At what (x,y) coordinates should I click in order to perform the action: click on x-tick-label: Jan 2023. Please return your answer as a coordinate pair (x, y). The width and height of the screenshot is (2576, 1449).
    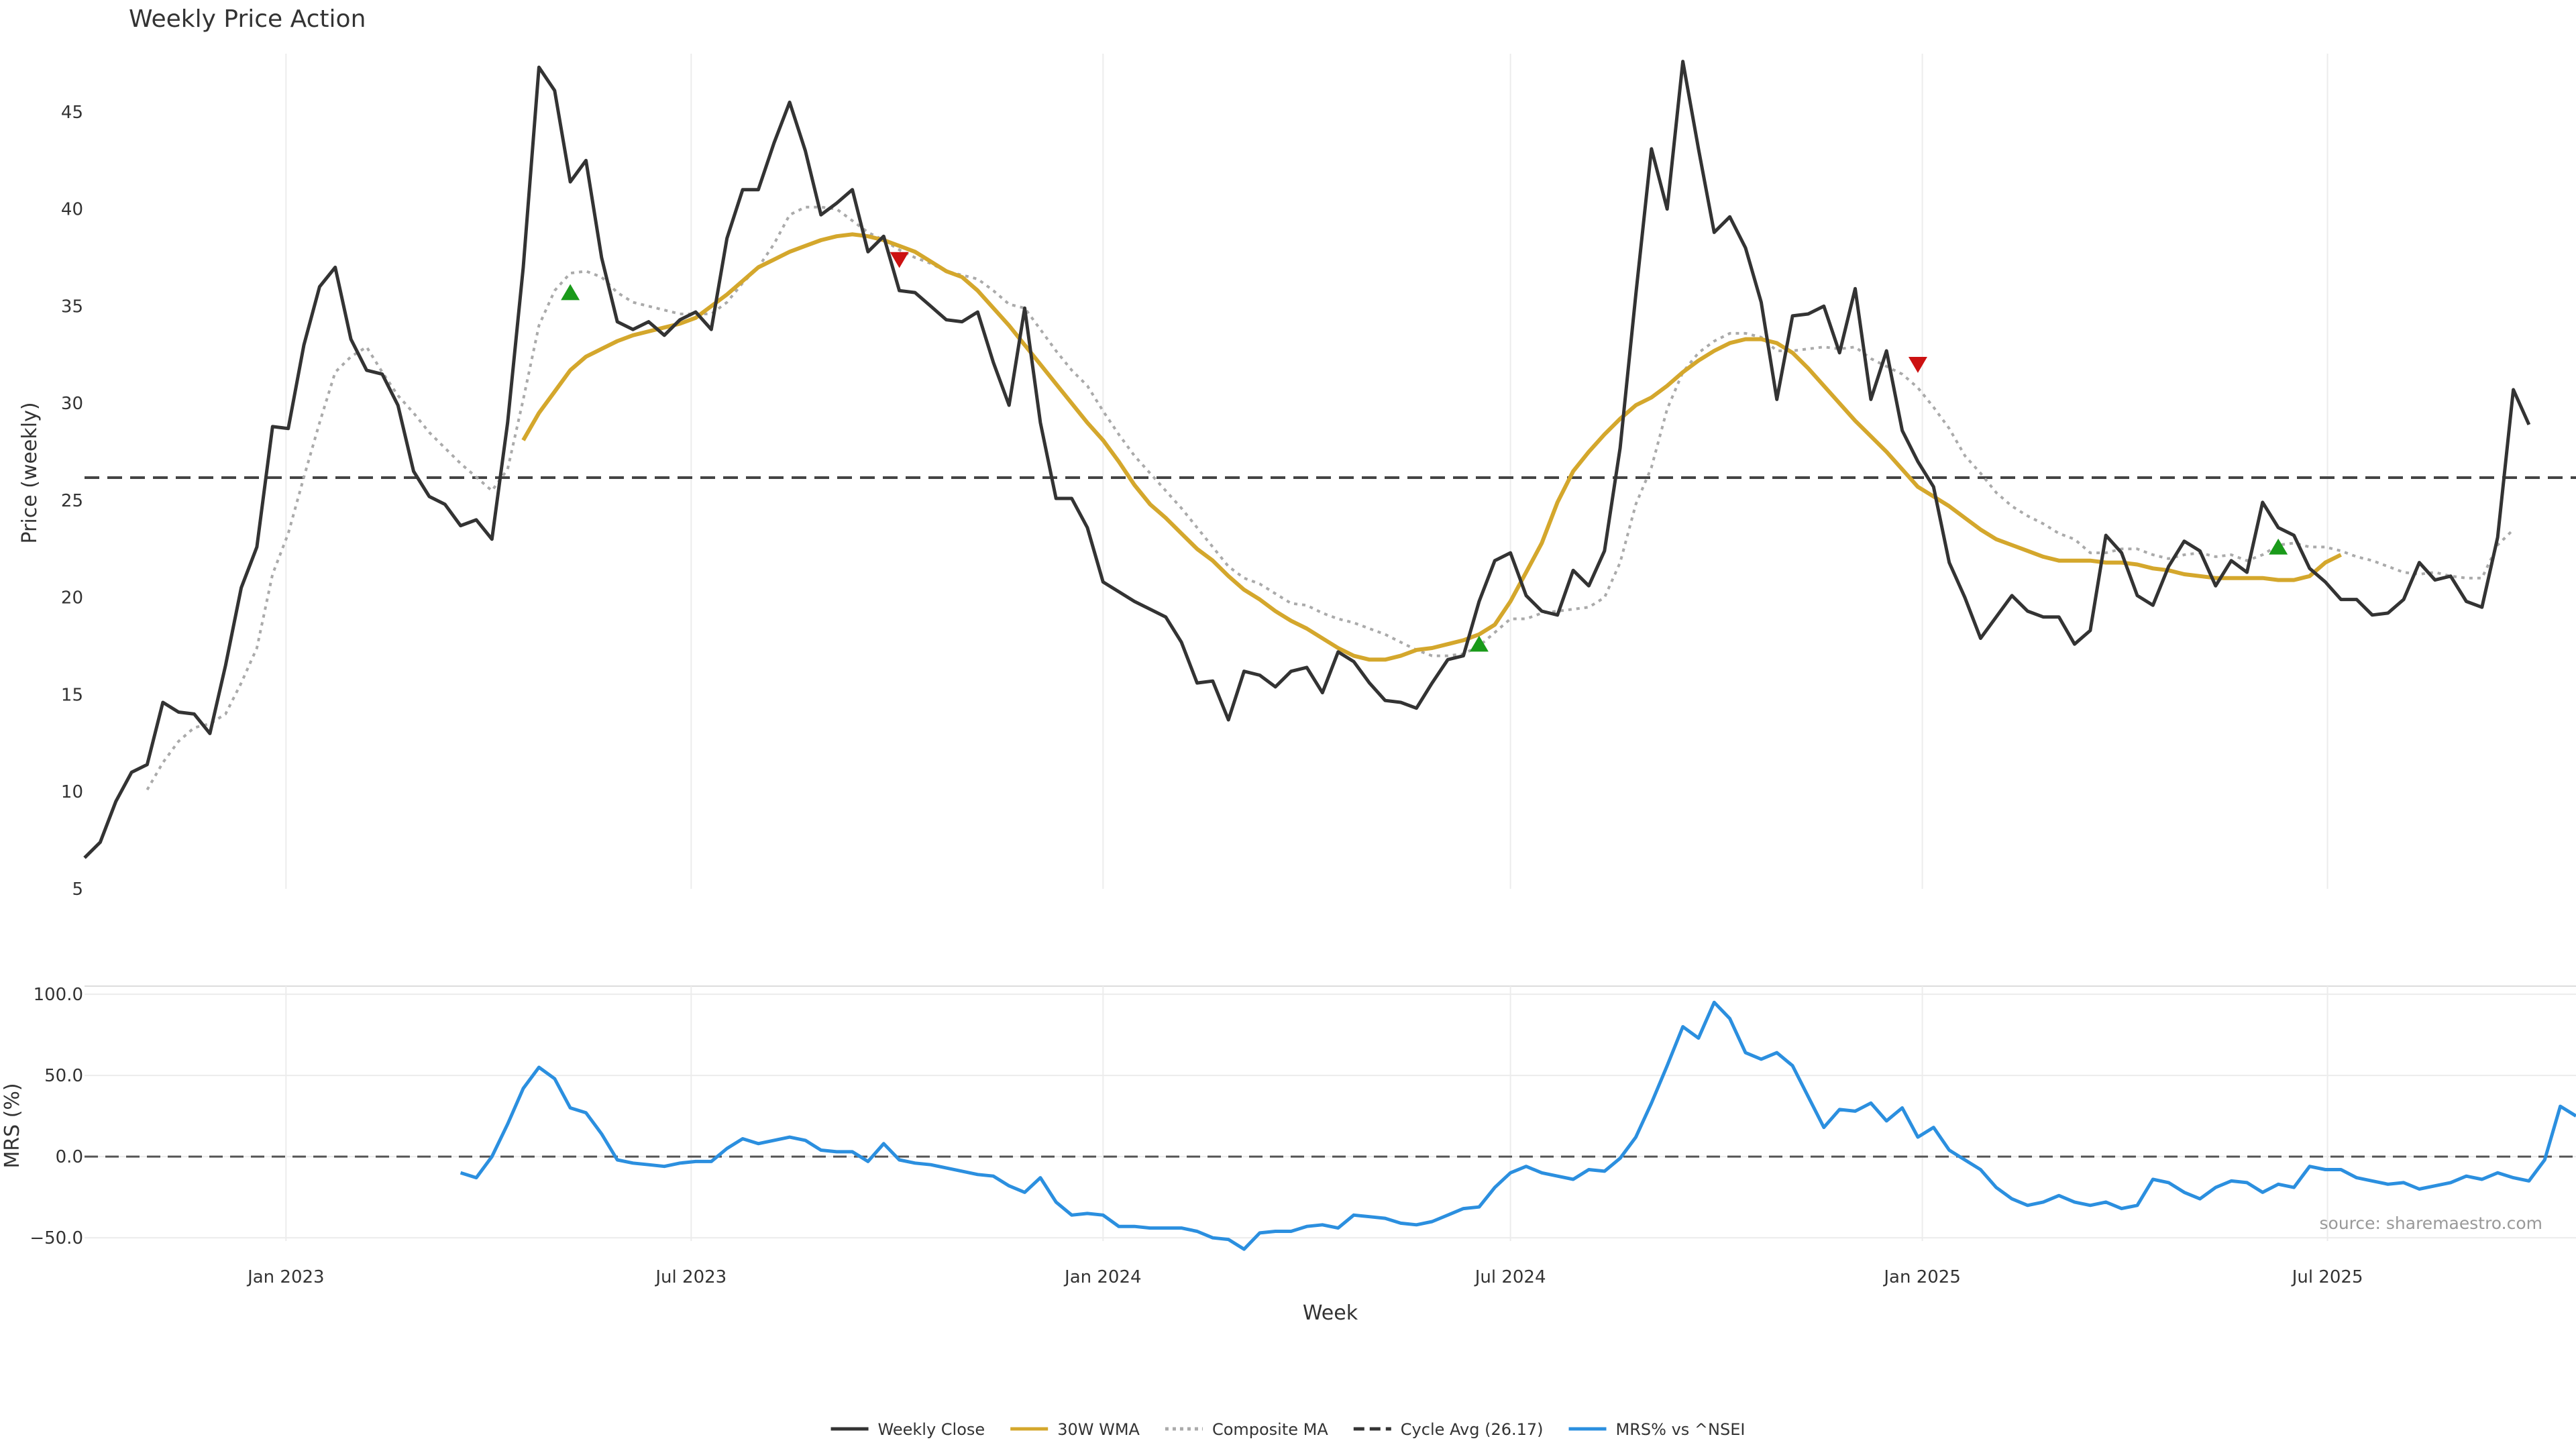
    Looking at the image, I should click on (285, 1277).